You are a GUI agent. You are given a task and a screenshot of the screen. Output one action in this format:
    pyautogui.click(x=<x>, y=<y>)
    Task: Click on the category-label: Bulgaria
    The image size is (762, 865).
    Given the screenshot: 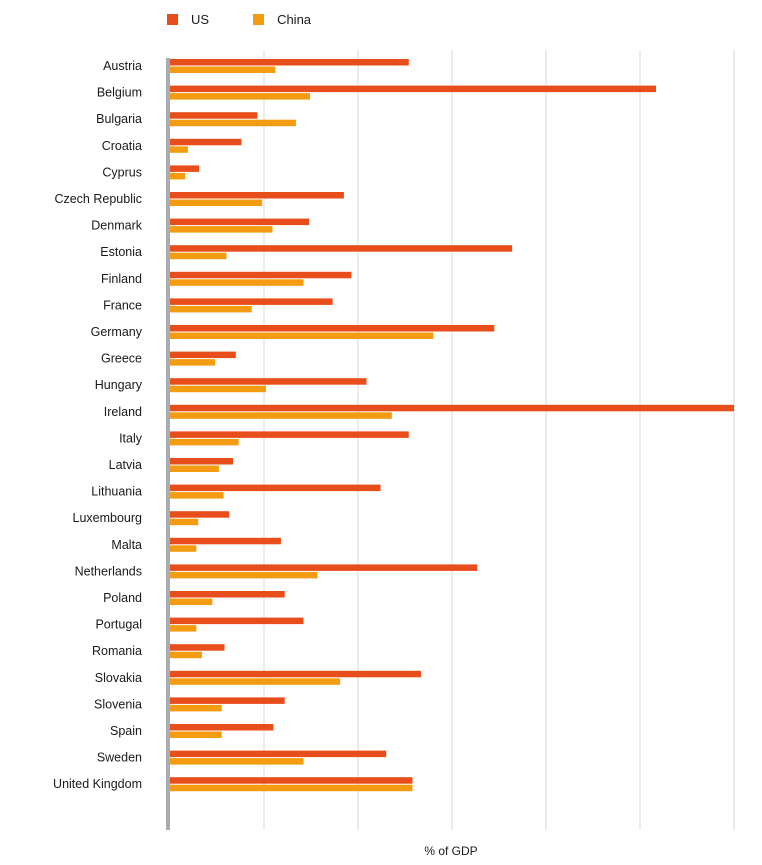 What is the action you would take?
    pyautogui.click(x=119, y=119)
    